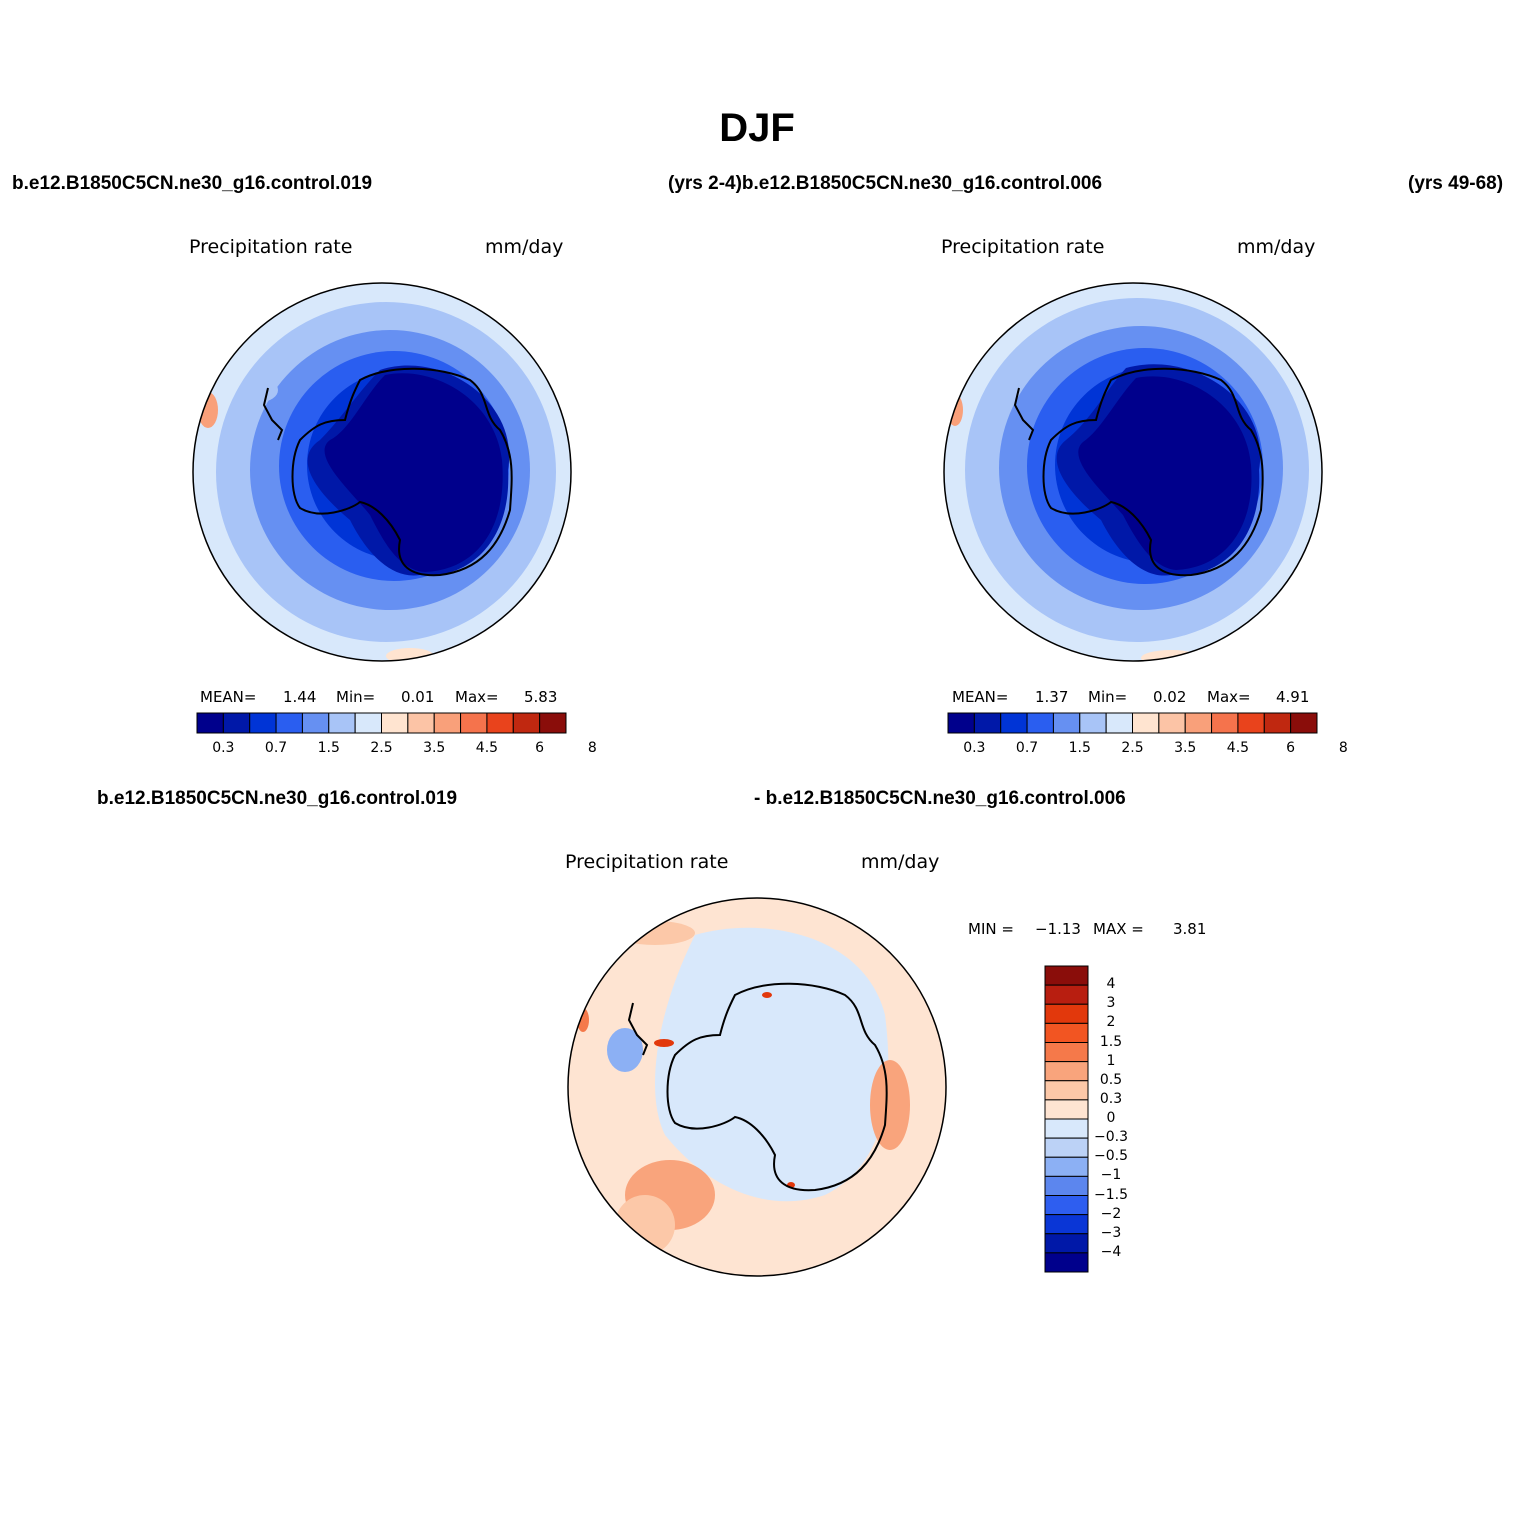  Describe the element at coordinates (271, 247) in the screenshot. I see `panel1-field-label: Precipitation rate` at that location.